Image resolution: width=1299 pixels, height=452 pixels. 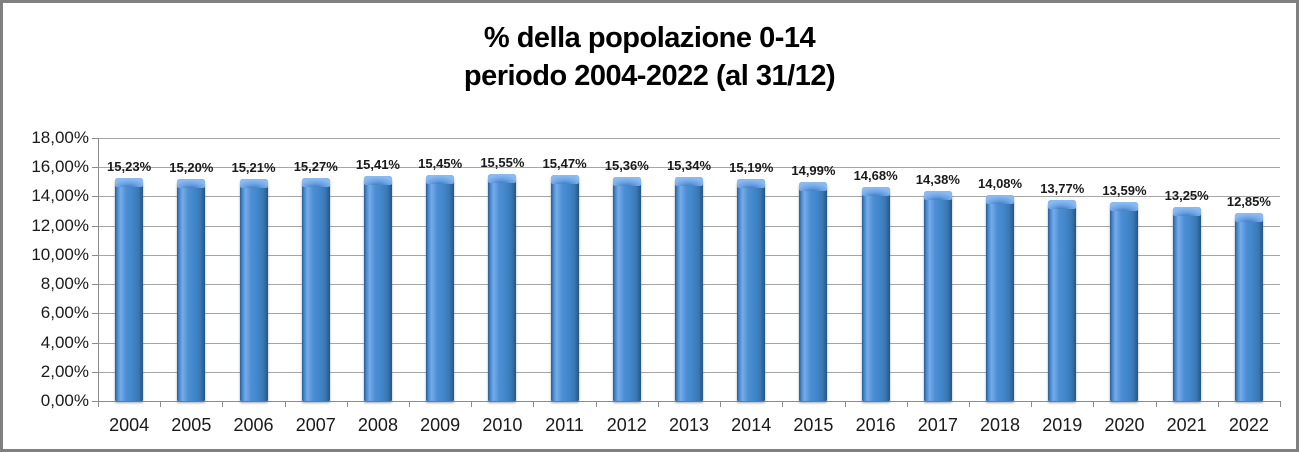 What do you see at coordinates (191, 167) in the screenshot?
I see `bar-value-label: 15,20%` at bounding box center [191, 167].